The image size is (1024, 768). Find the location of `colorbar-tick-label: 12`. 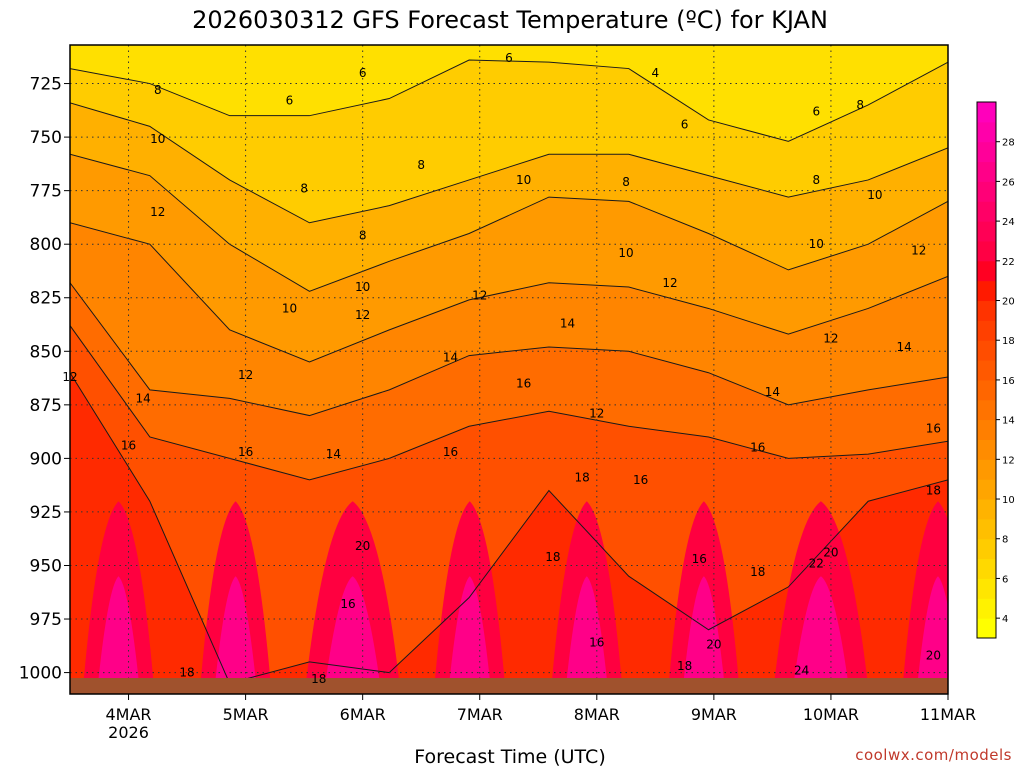

colorbar-tick-label: 12 is located at coordinates (1008, 460).